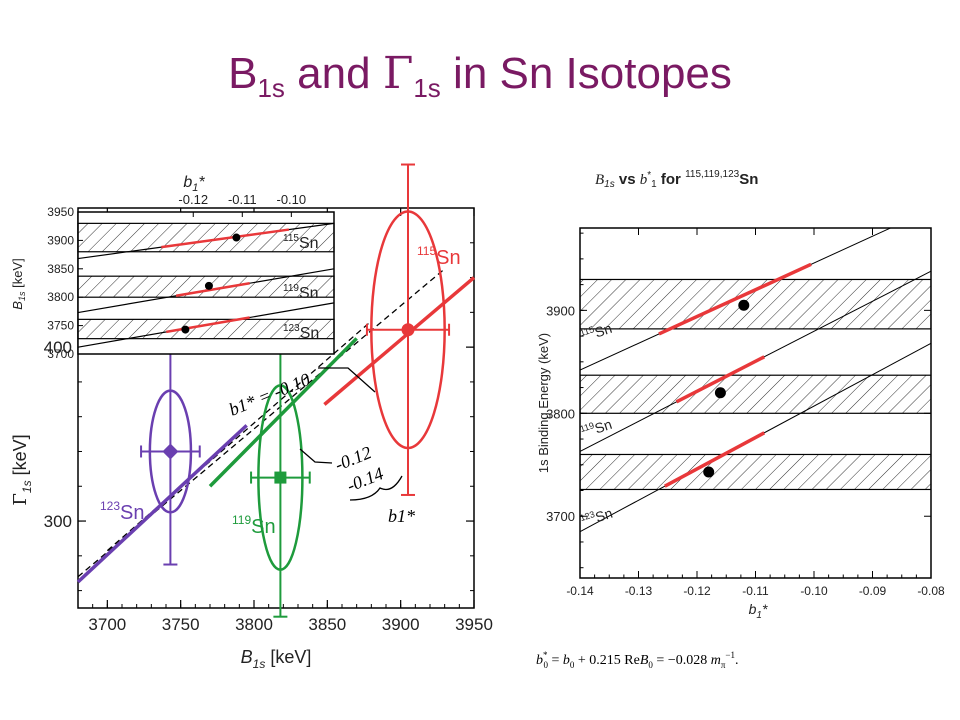  What do you see at coordinates (181, 624) in the screenshot?
I see `x-tick-label: 3750` at bounding box center [181, 624].